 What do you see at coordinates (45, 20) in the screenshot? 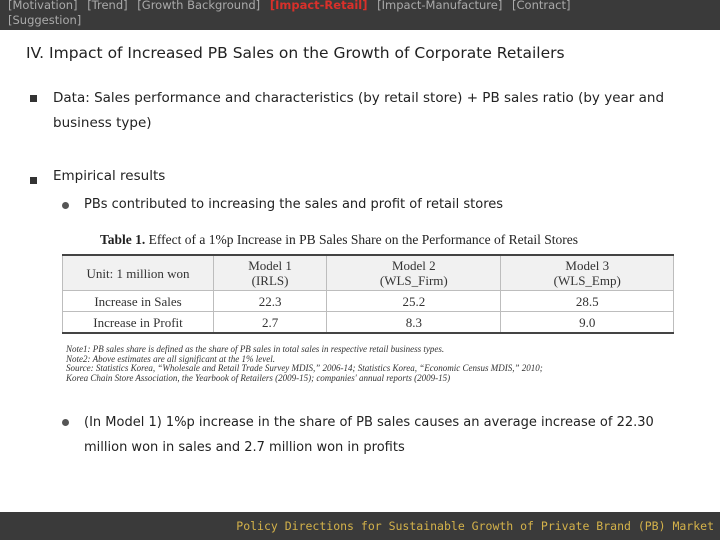
I see `nav-item-suggestion: [Suggestion]` at bounding box center [45, 20].